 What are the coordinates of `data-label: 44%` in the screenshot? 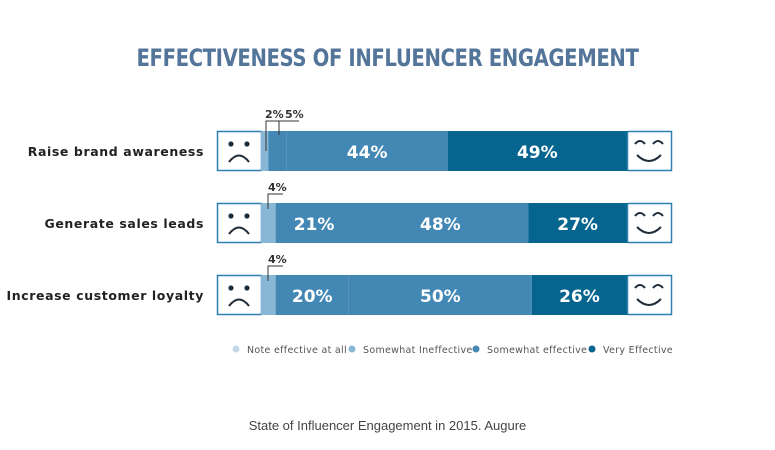 It's located at (367, 153).